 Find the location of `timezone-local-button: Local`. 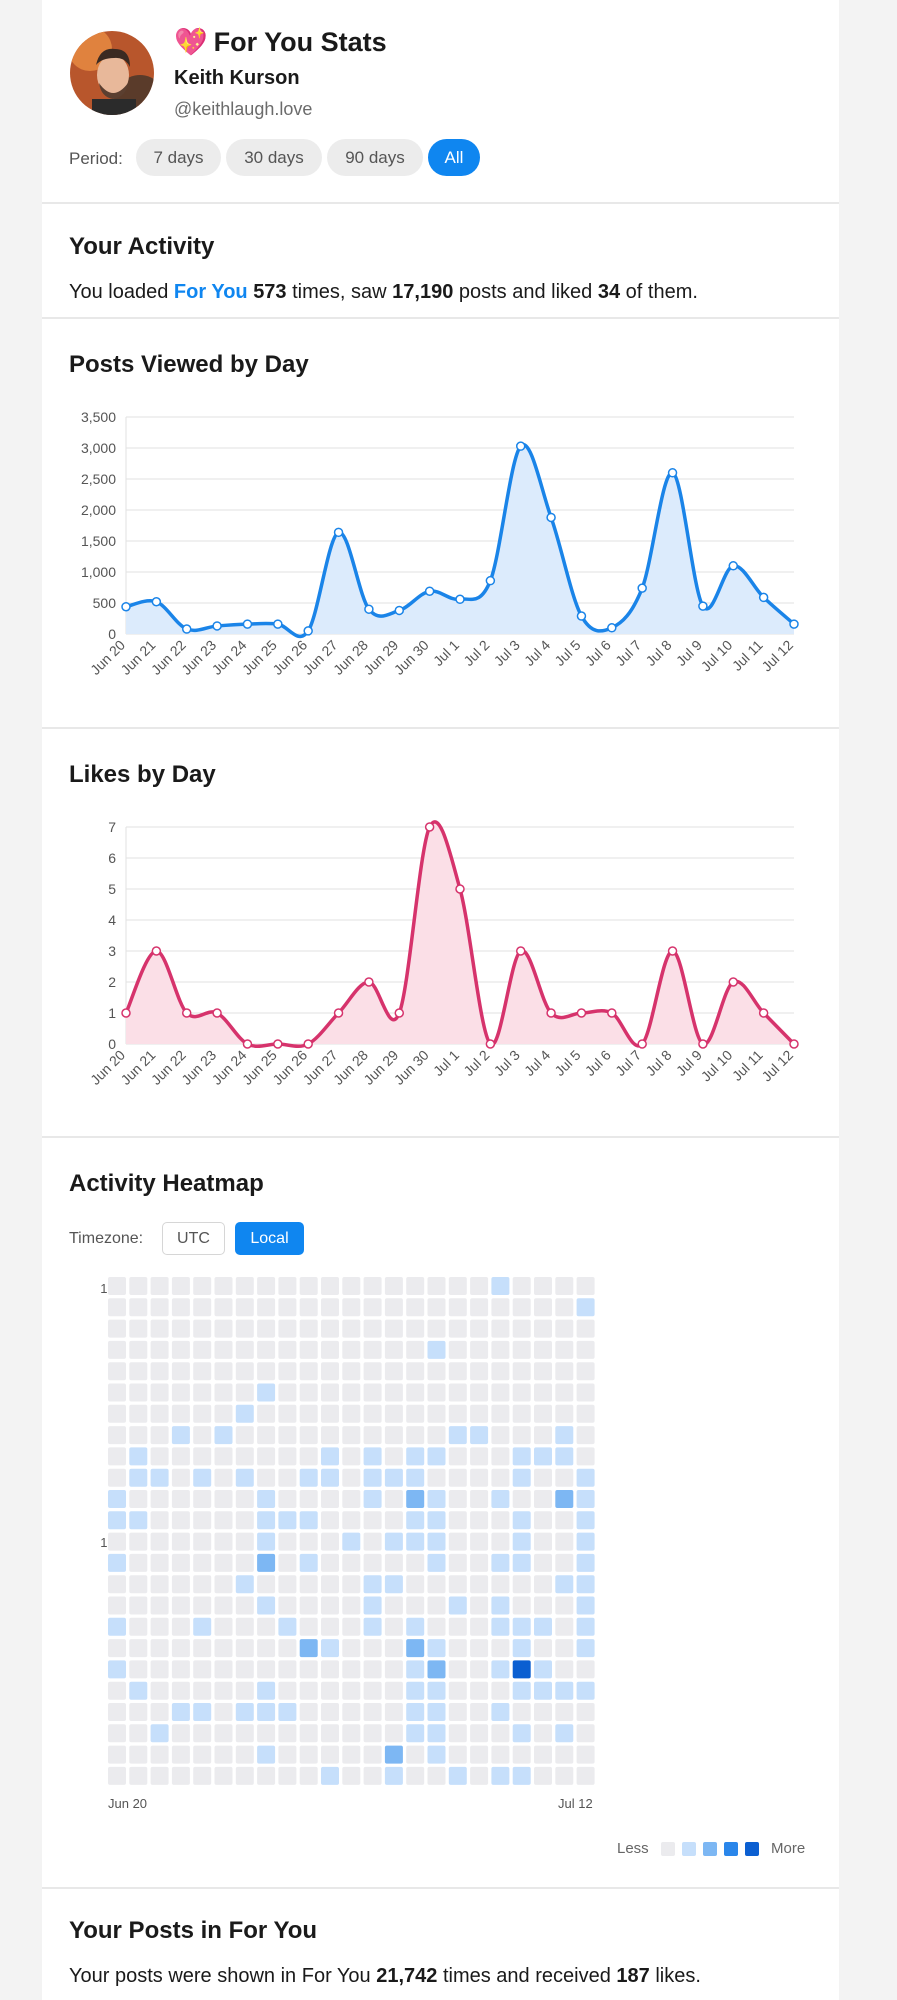

timezone-local-button: Local is located at coordinates (269, 1238).